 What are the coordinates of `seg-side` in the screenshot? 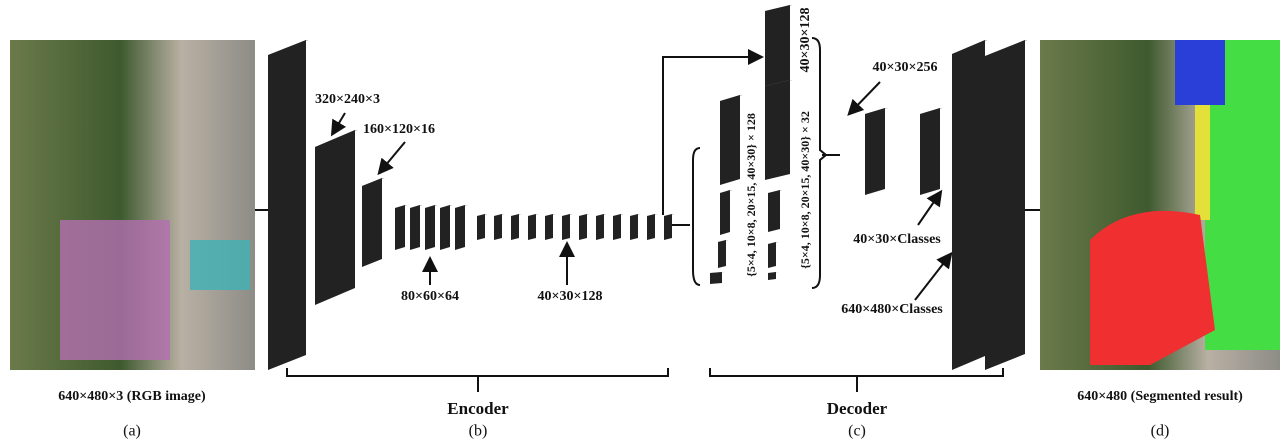 It's located at (1202, 155).